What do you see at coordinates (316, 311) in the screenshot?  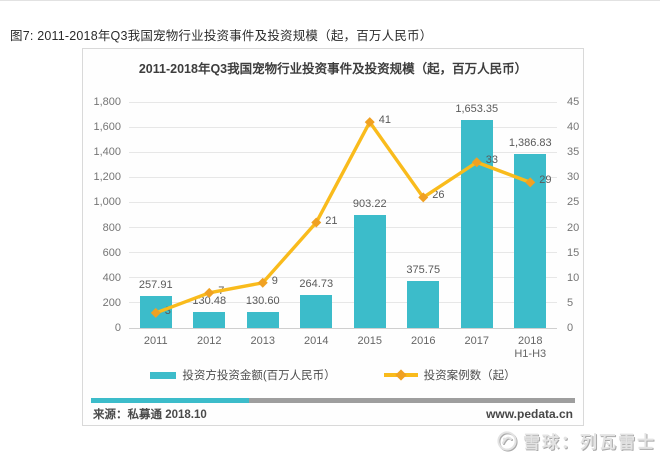 I see `bar-2014` at bounding box center [316, 311].